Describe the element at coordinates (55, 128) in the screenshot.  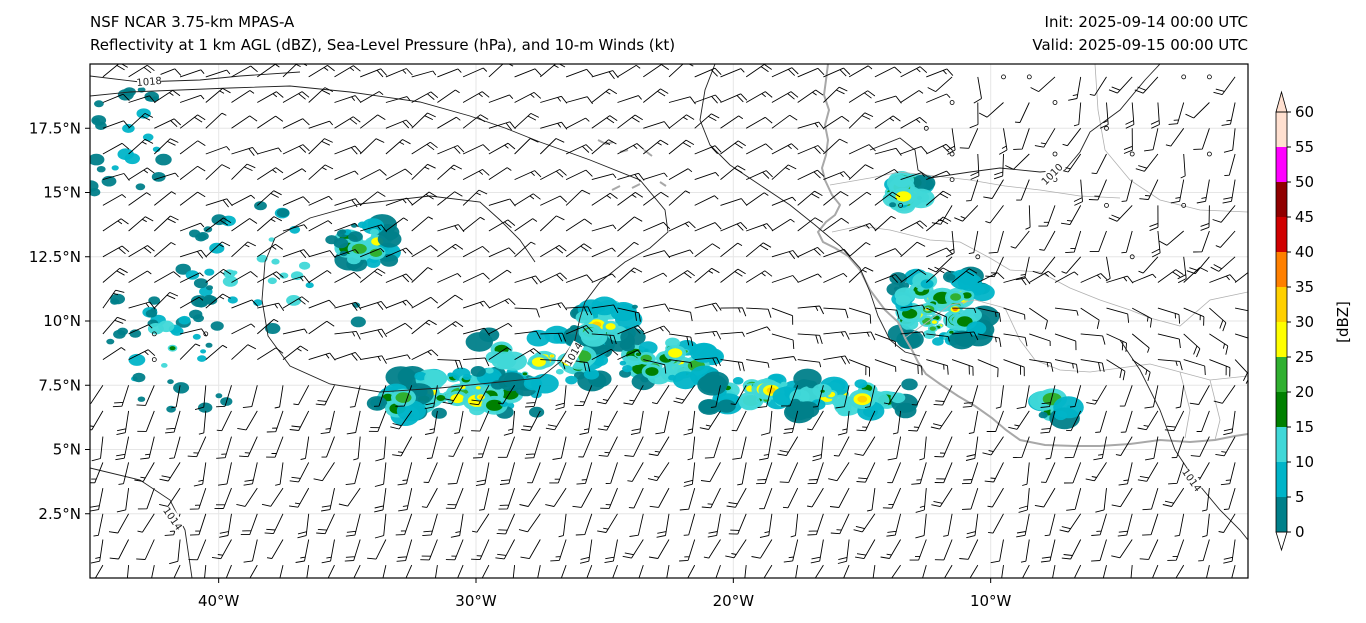
I see `lat-tick-label: 17.5°N` at that location.